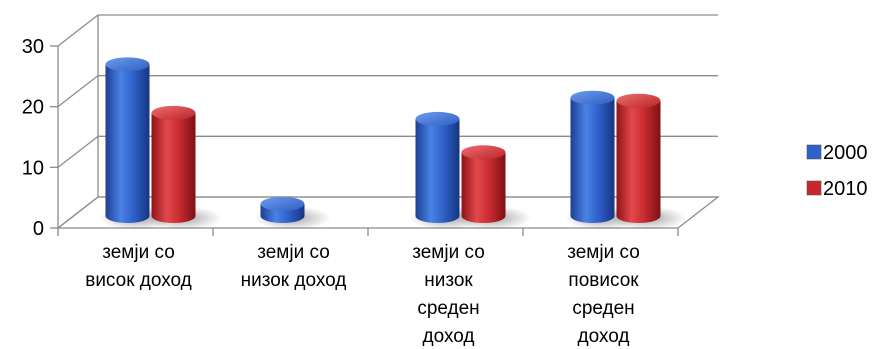 The image size is (880, 349). I want to click on x-tick-label: висок доход, so click(138, 280).